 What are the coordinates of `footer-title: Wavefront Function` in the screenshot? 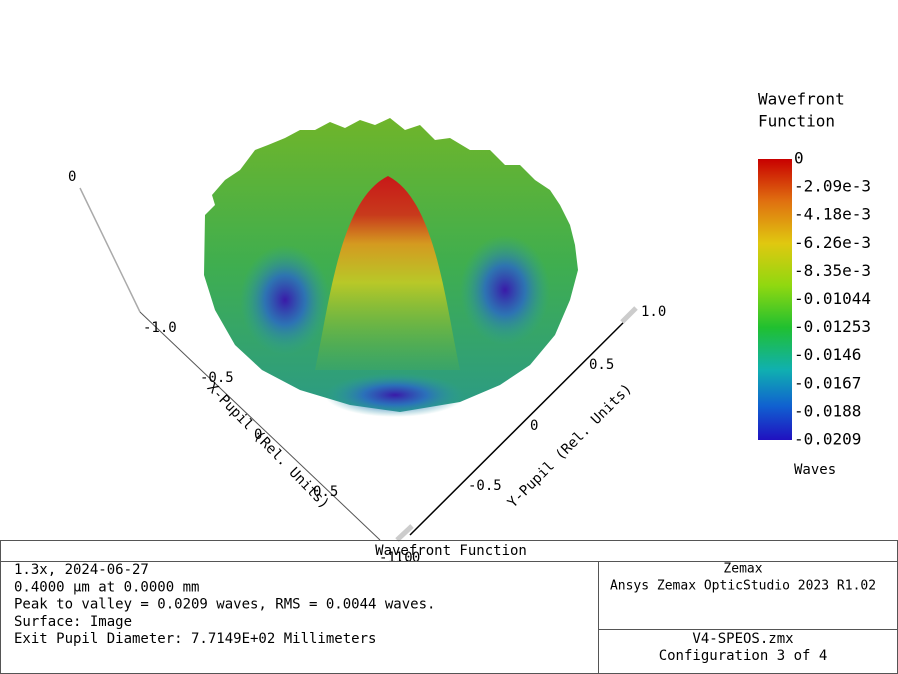 It's located at (451, 551).